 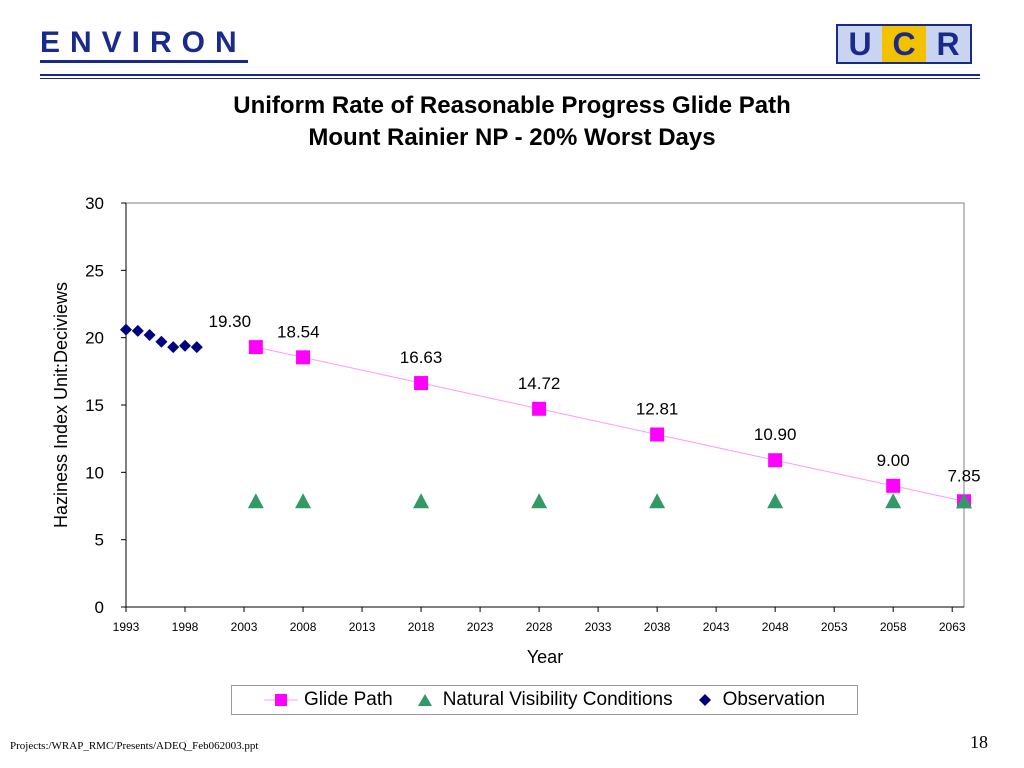 I want to click on glide-path-data-label: 7.85, so click(x=963, y=475).